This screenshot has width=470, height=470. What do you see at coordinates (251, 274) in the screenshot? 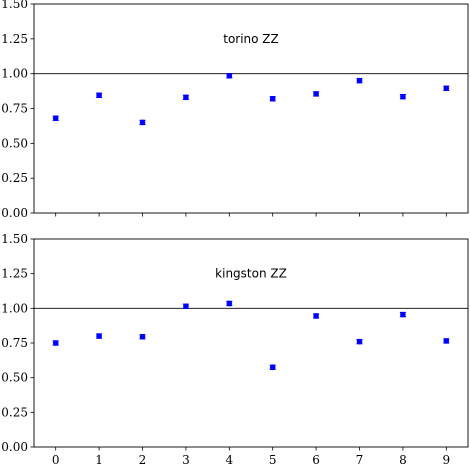
I see `panel-title: kingston ZZ` at bounding box center [251, 274].